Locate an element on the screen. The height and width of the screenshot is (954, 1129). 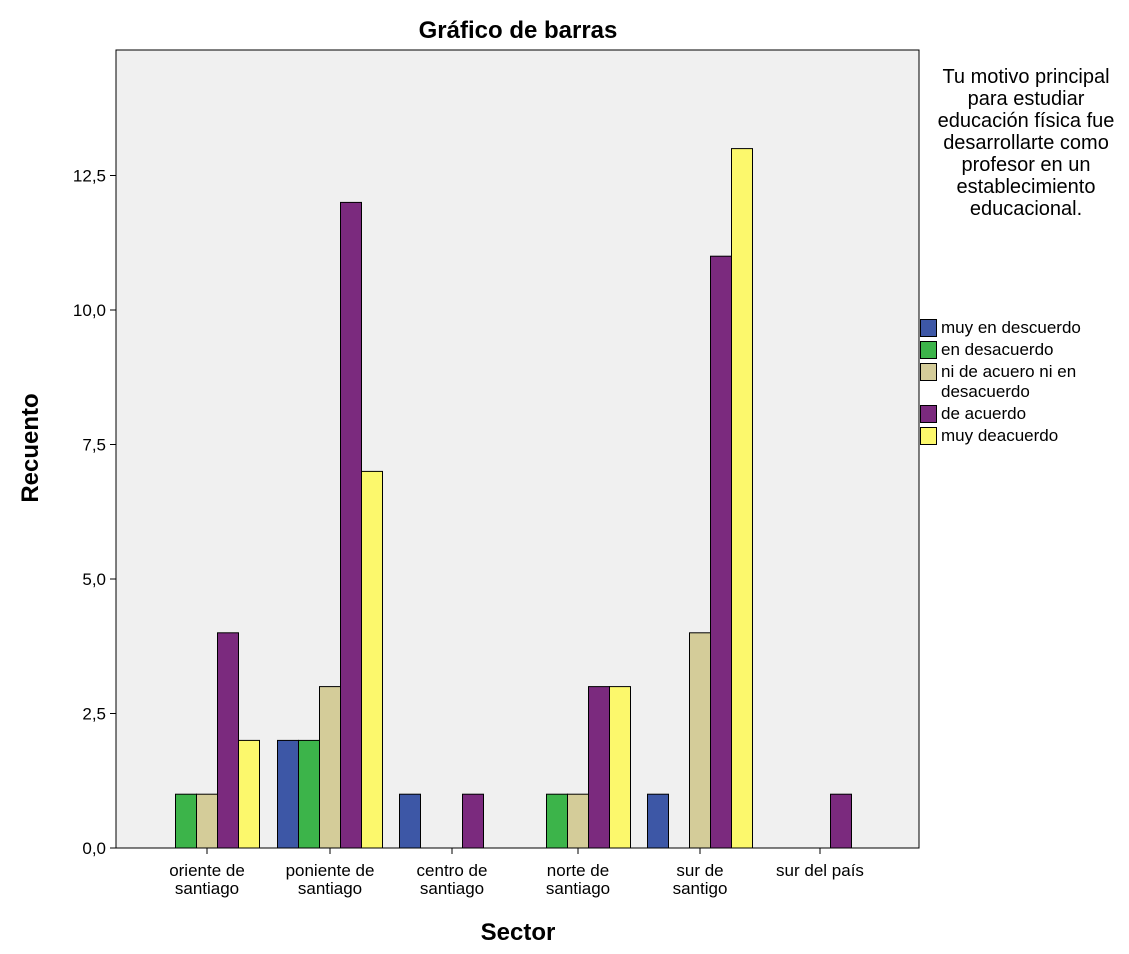
x-tick-label: oriente de santiago is located at coordinates (207, 879).